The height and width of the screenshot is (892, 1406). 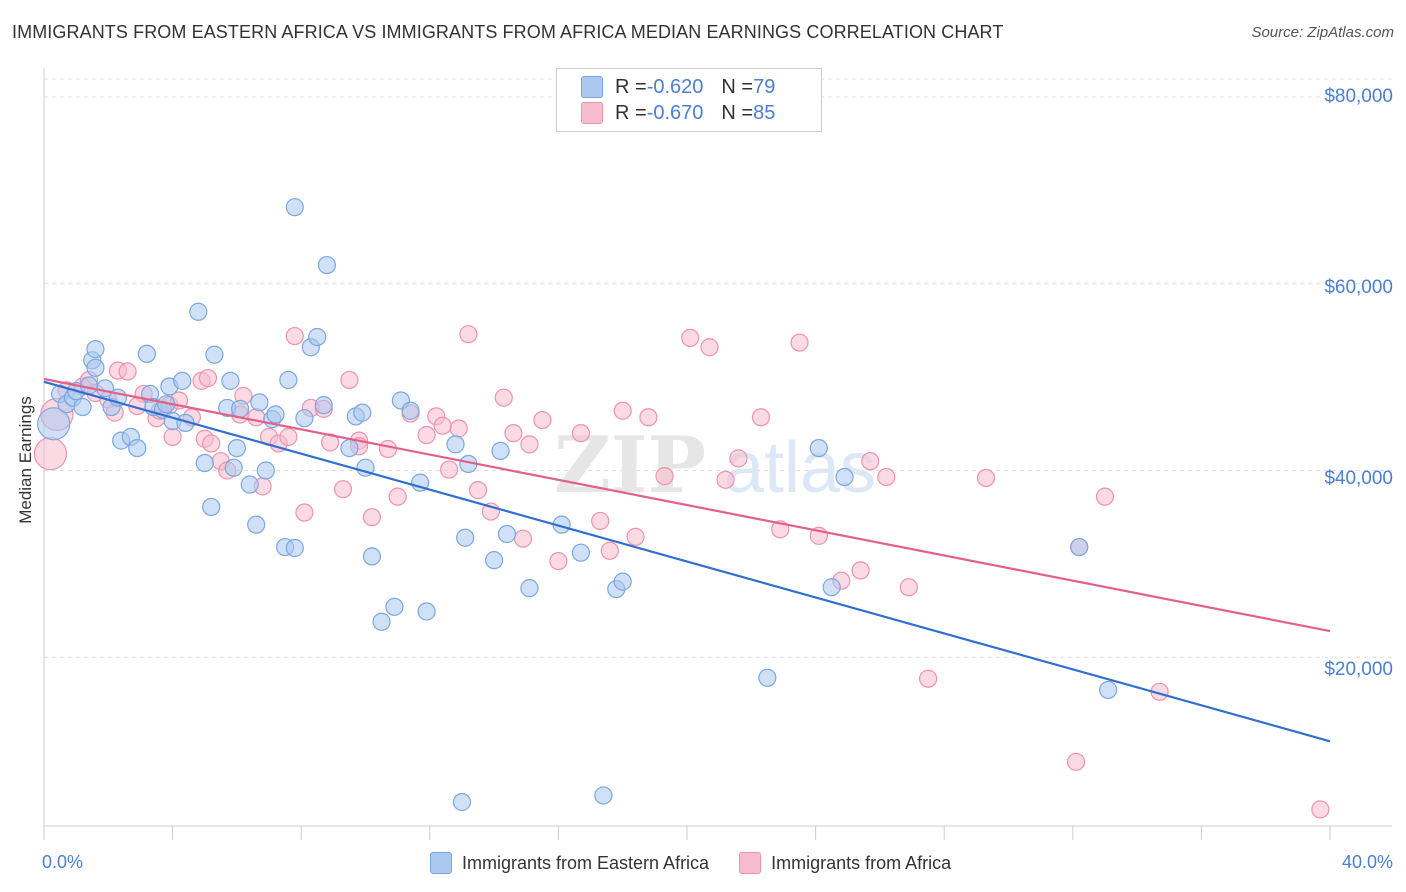 What do you see at coordinates (689, 100) in the screenshot?
I see `stats-legend: R = -0.620 N = 79 R = -0.670 N = 85` at bounding box center [689, 100].